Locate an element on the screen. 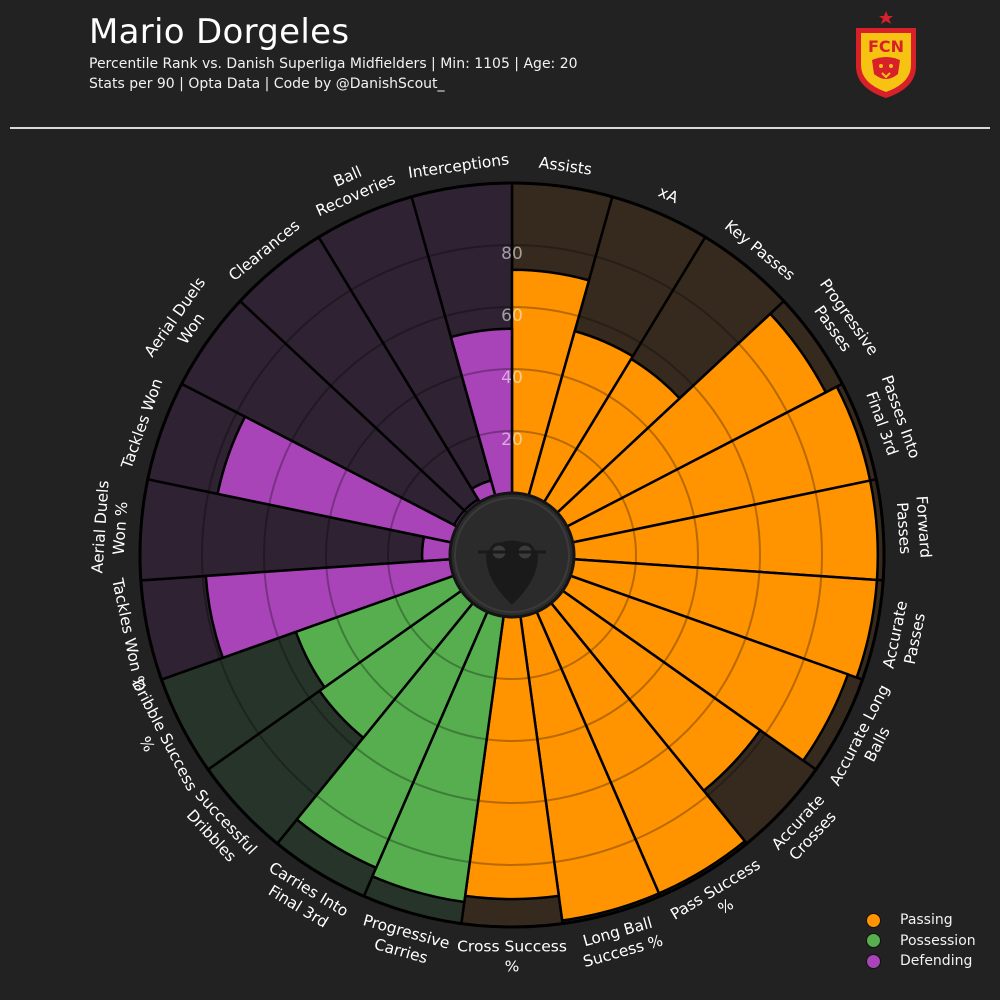 The width and height of the screenshot is (1000, 1000). legend-item-possession: Possession is located at coordinates (921, 941).